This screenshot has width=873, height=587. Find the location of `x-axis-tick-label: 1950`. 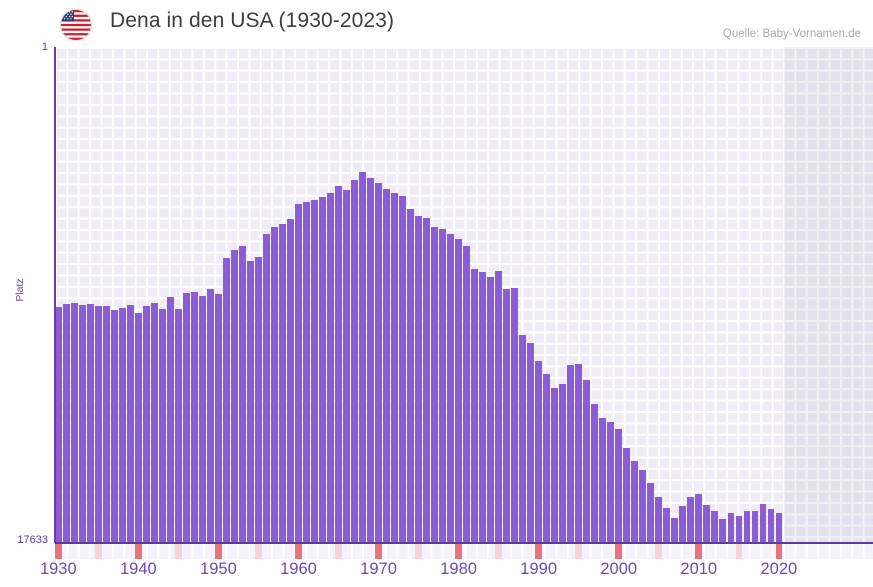

x-axis-tick-label: 1950 is located at coordinates (218, 569).